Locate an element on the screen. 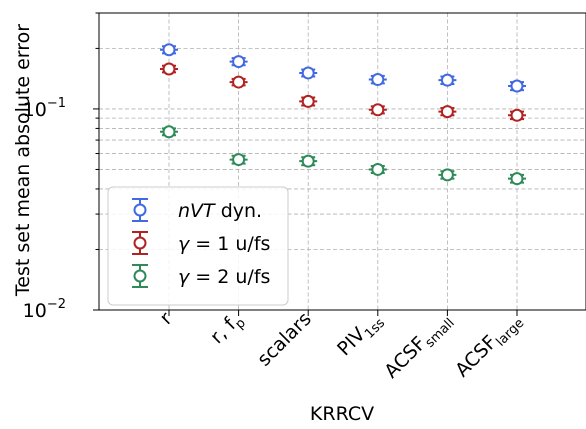 The width and height of the screenshot is (586, 429). legend-label: γ = 1 u/fs is located at coordinates (224, 244).